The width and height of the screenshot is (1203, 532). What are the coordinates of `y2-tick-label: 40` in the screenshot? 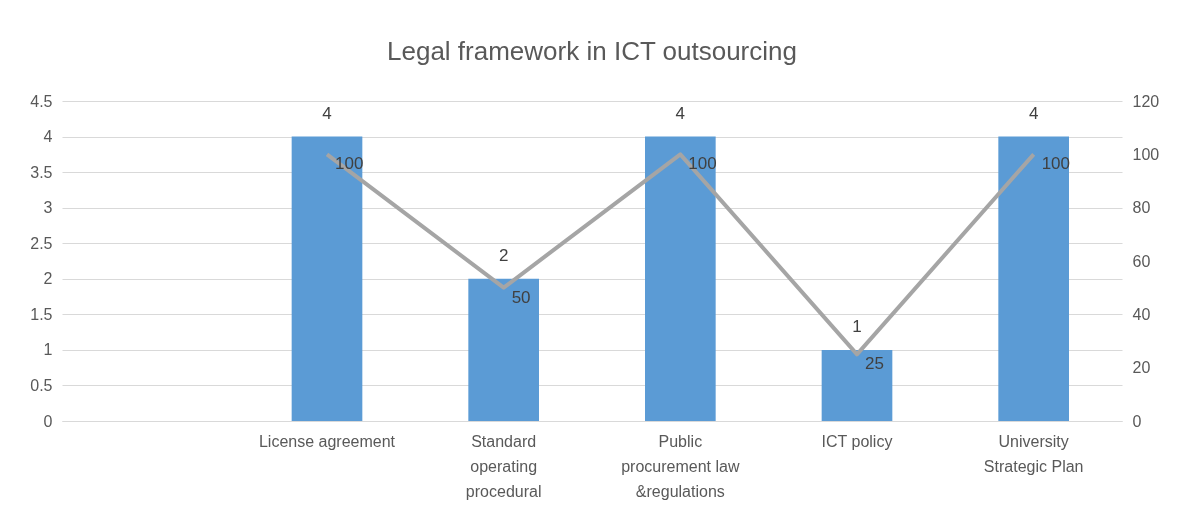 It's located at (1141, 314).